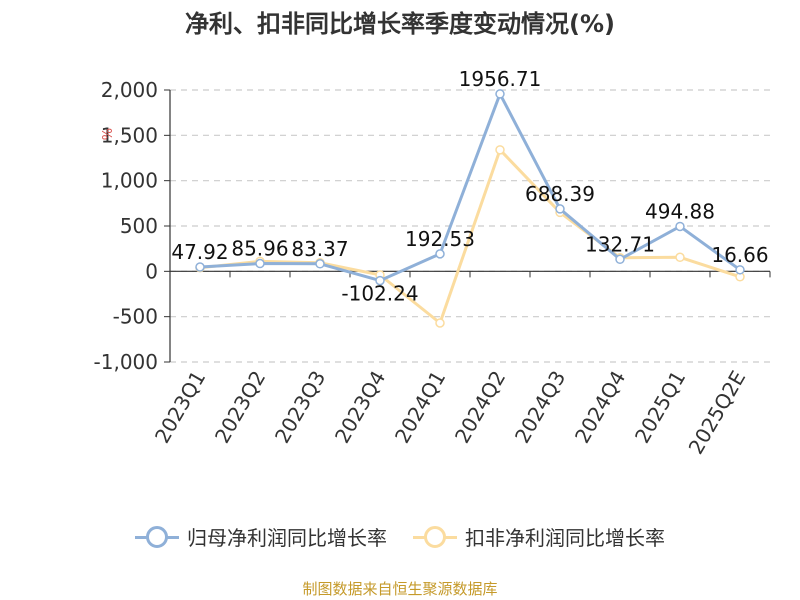 The width and height of the screenshot is (800, 600). I want to click on x-tick-label: 2023Q2, so click(240, 407).